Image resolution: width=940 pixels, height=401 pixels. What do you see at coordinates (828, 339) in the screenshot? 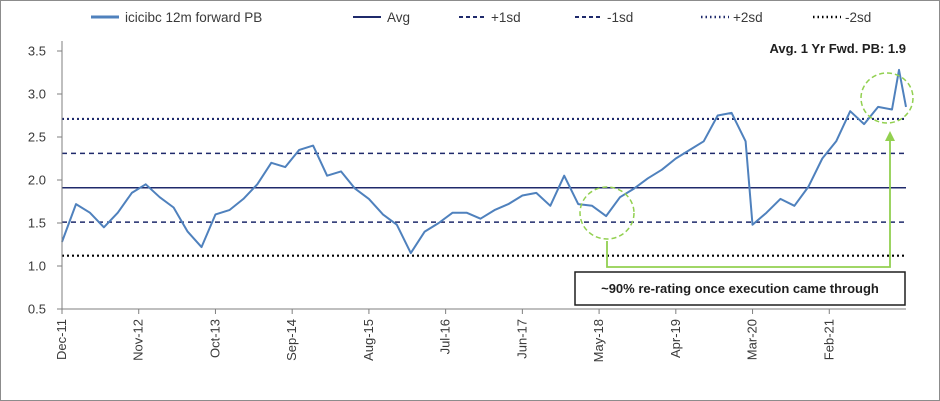
I see `x-tick-label: Feb-21` at bounding box center [828, 339].